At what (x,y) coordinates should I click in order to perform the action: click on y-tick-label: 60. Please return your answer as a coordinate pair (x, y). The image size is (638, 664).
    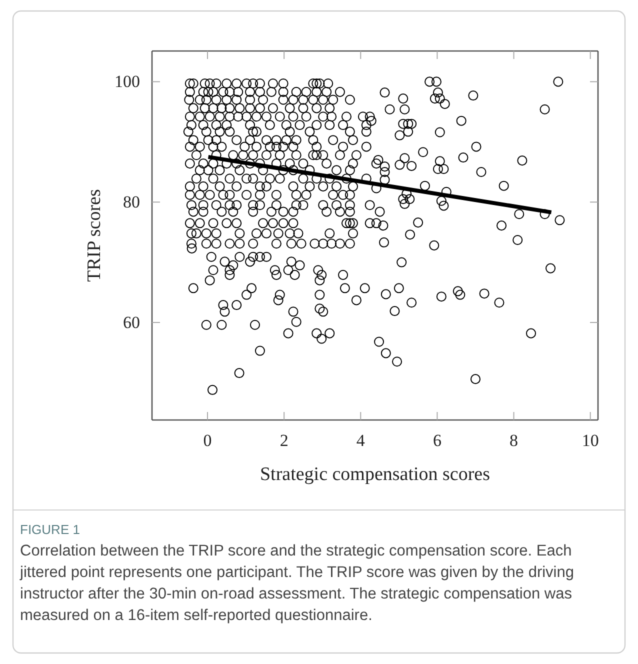
    Looking at the image, I should click on (131, 322).